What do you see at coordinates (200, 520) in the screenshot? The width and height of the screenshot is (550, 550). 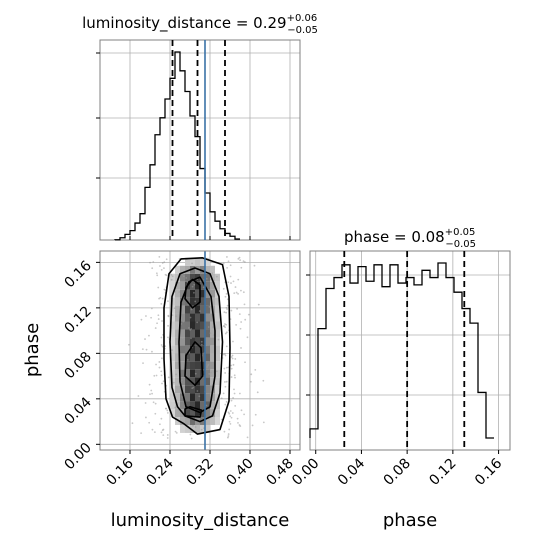 I see `x-axis-label: luminosity_distance` at bounding box center [200, 520].